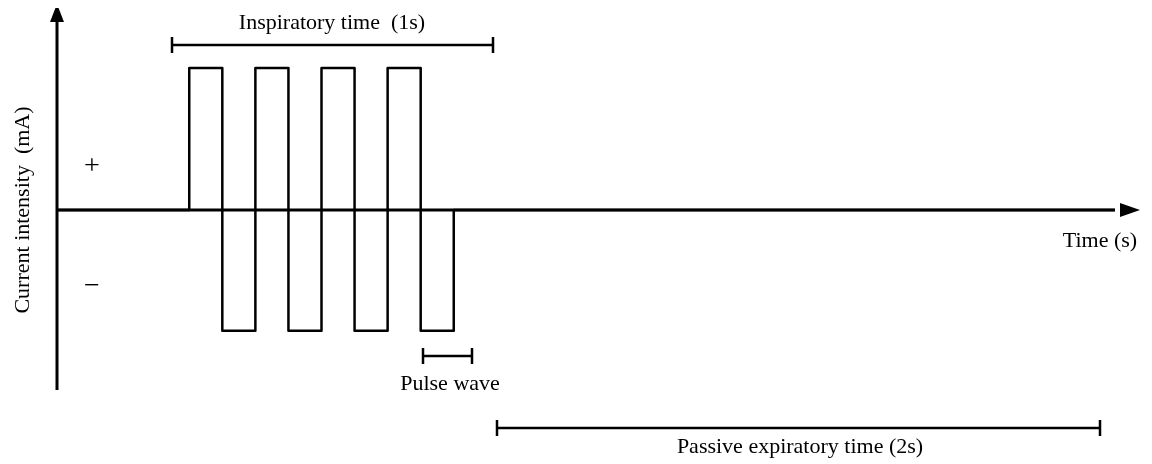 The height and width of the screenshot is (464, 1152). Describe the element at coordinates (332, 21) in the screenshot. I see `text: Inspiratory time (1s)` at that location.